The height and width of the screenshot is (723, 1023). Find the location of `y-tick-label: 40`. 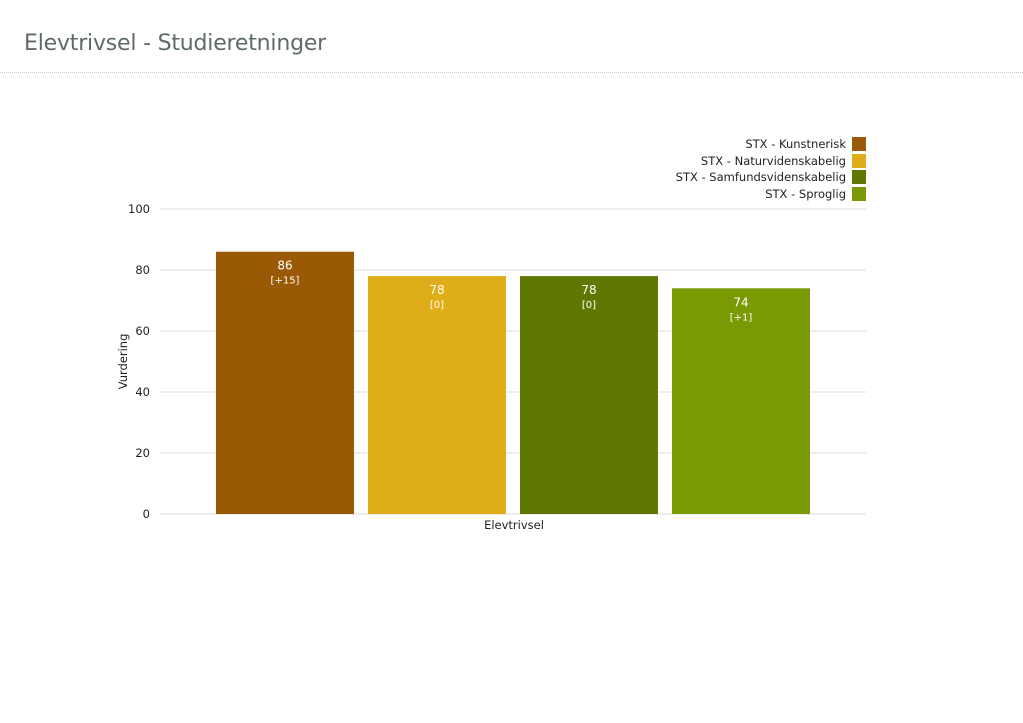

y-tick-label: 40 is located at coordinates (142, 392).